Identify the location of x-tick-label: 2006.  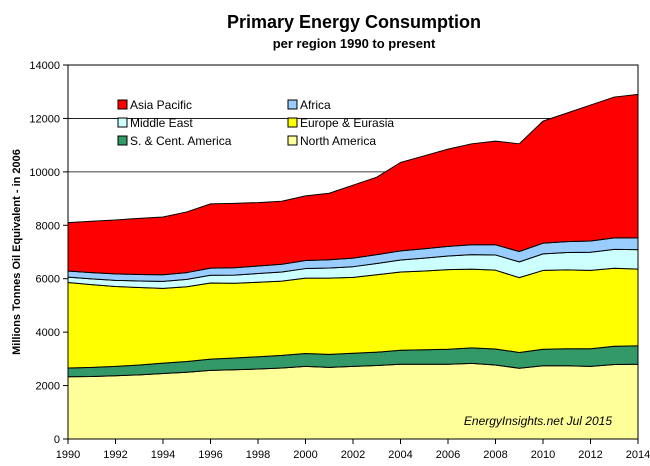
(448, 455).